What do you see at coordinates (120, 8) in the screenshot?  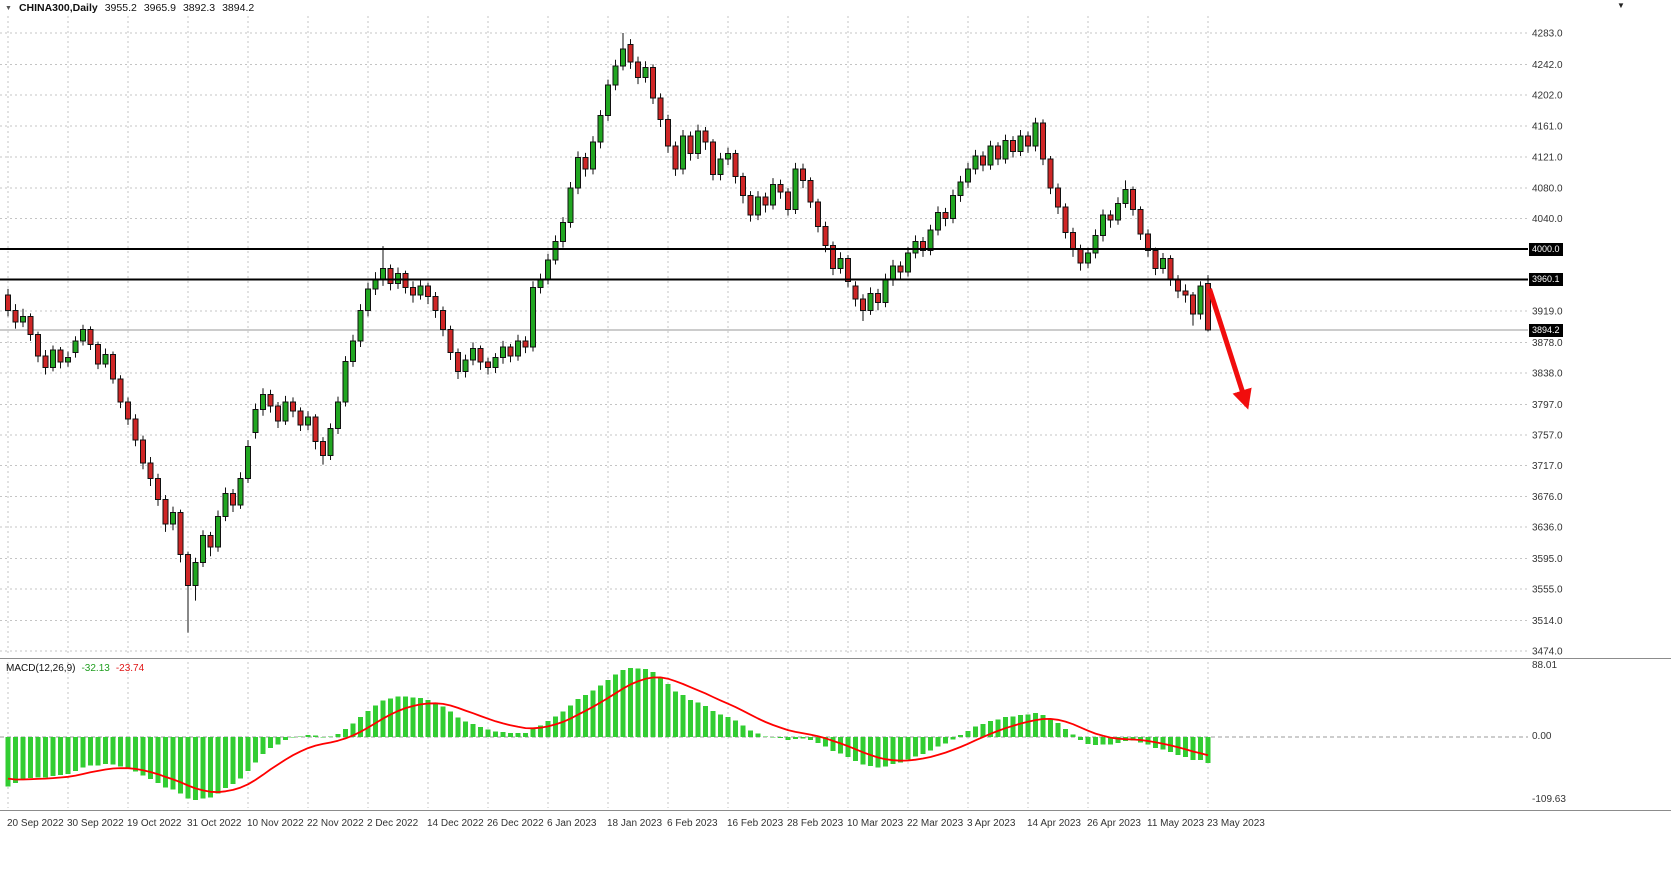 I see `ohlc-open-value: 3955.2` at bounding box center [120, 8].